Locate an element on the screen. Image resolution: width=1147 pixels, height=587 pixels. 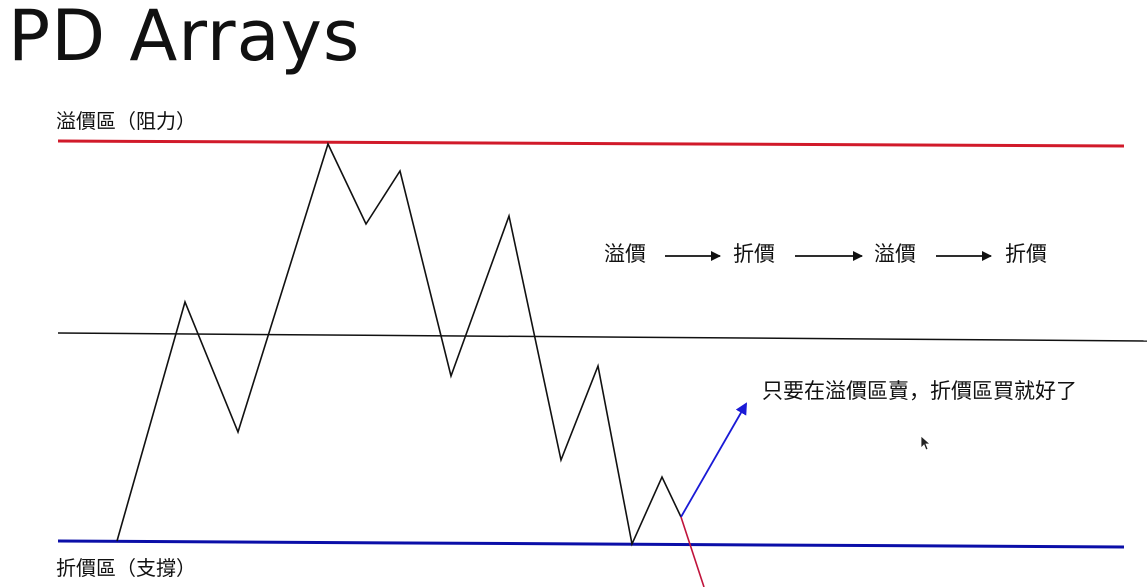
breakdown-line is located at coordinates (692, 551).